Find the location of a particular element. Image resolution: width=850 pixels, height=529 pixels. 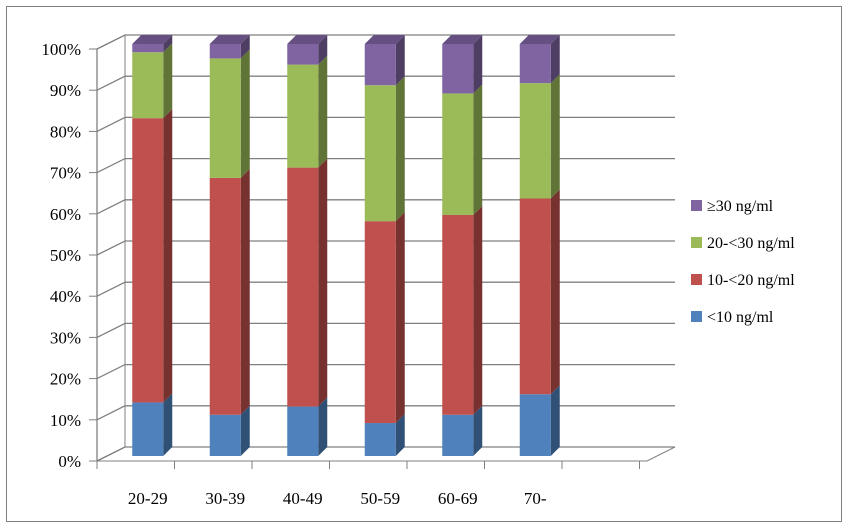

legend-label: 10-<20 ng/ml is located at coordinates (751, 280).